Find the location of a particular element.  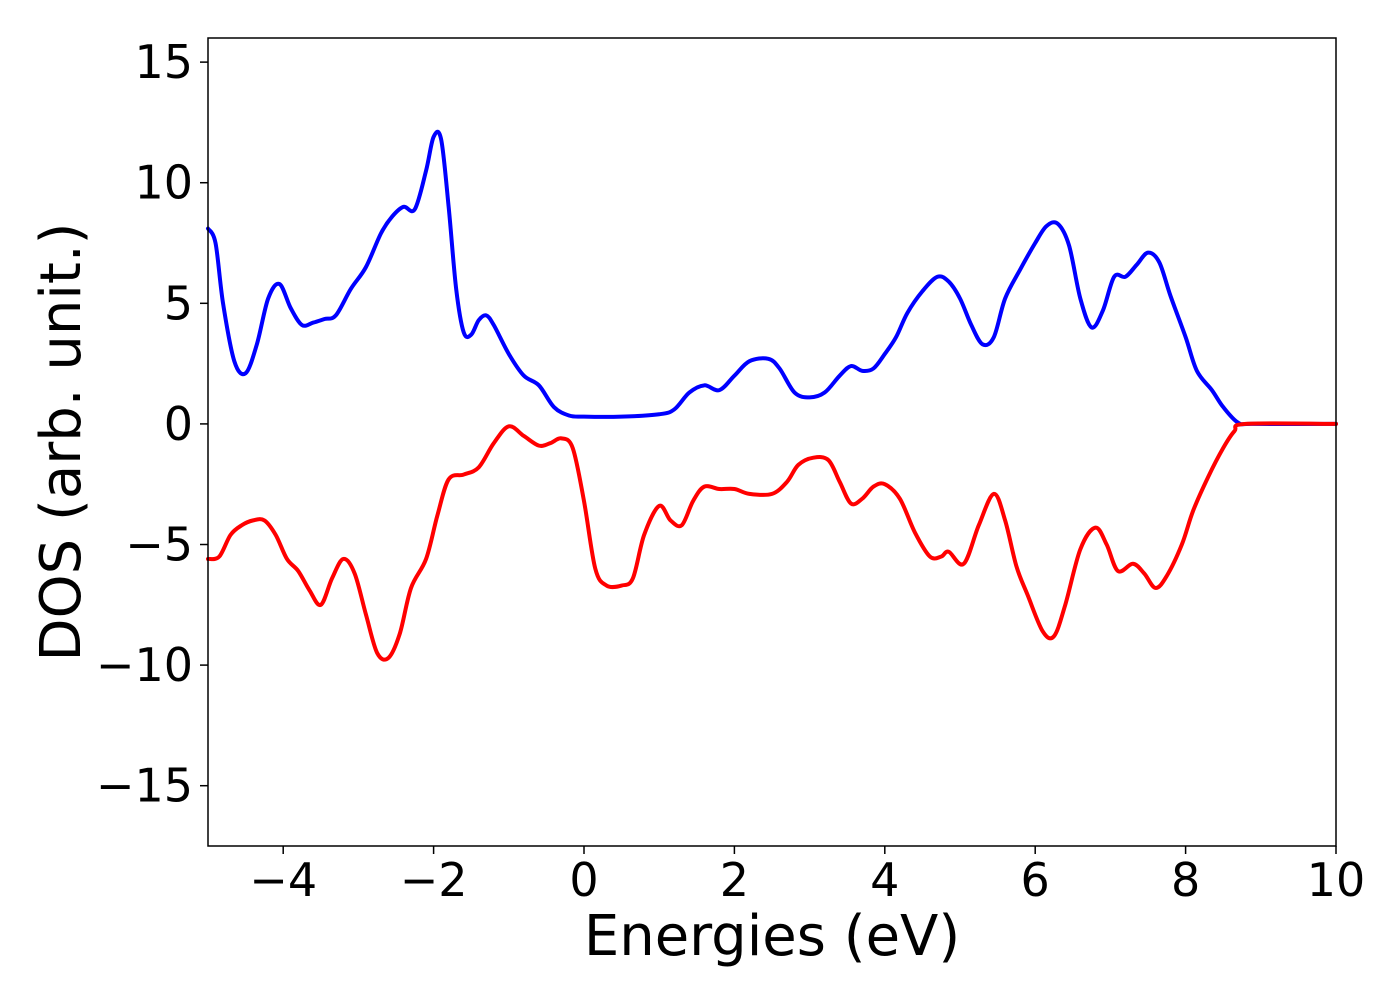

x-tick-label: 0 is located at coordinates (583, 880).